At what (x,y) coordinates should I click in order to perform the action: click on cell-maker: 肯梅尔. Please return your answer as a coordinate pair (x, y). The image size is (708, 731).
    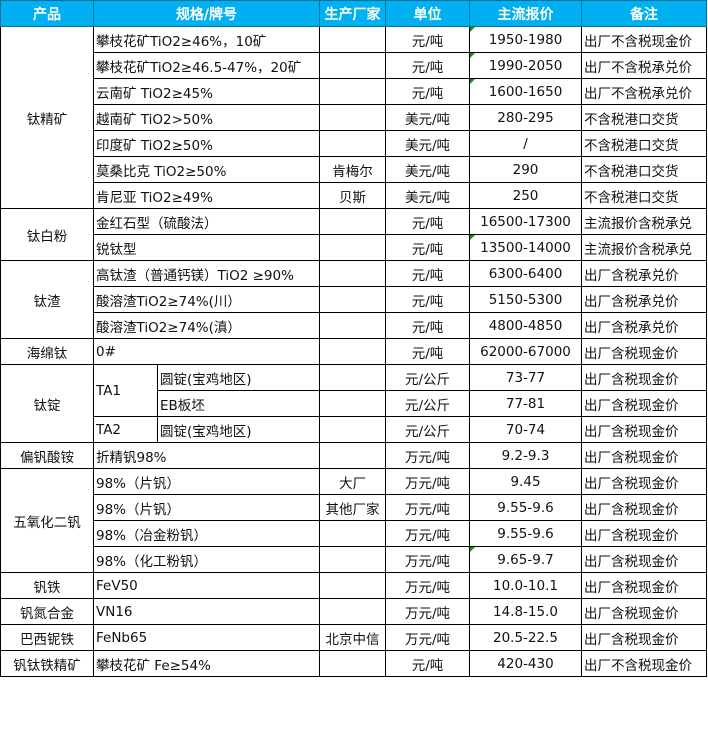
    Looking at the image, I should click on (352, 169).